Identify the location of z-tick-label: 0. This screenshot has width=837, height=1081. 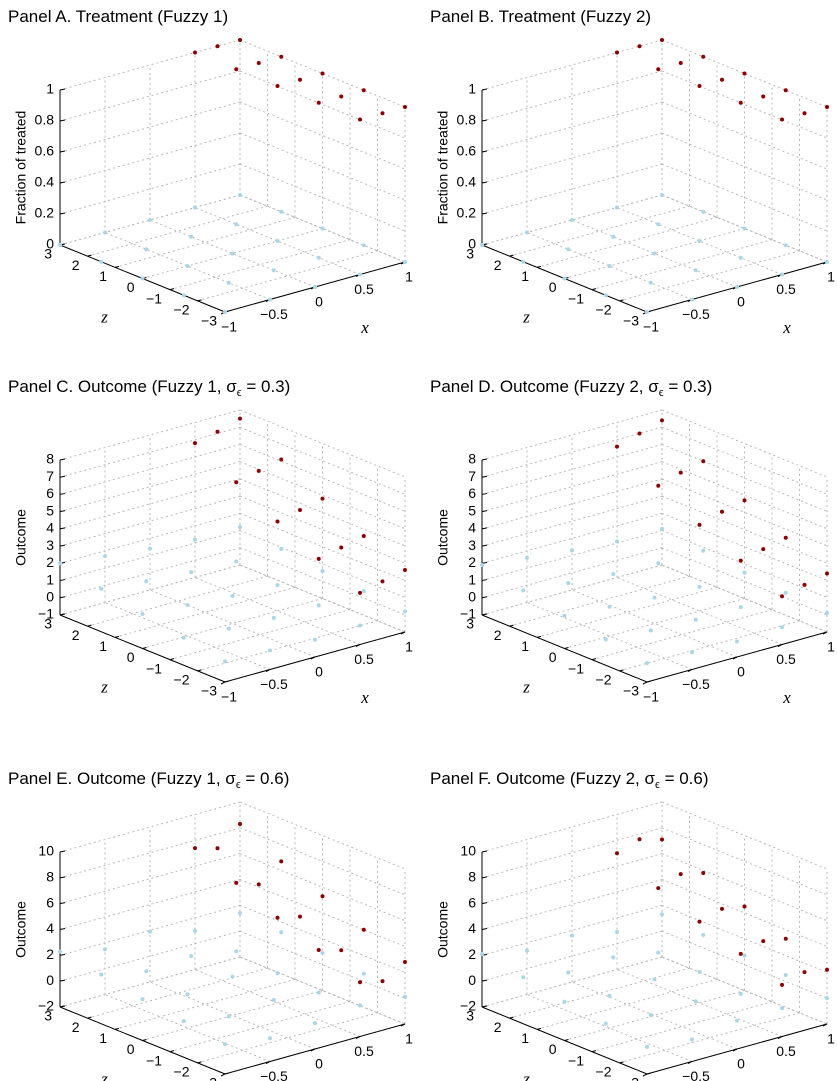
(553, 287).